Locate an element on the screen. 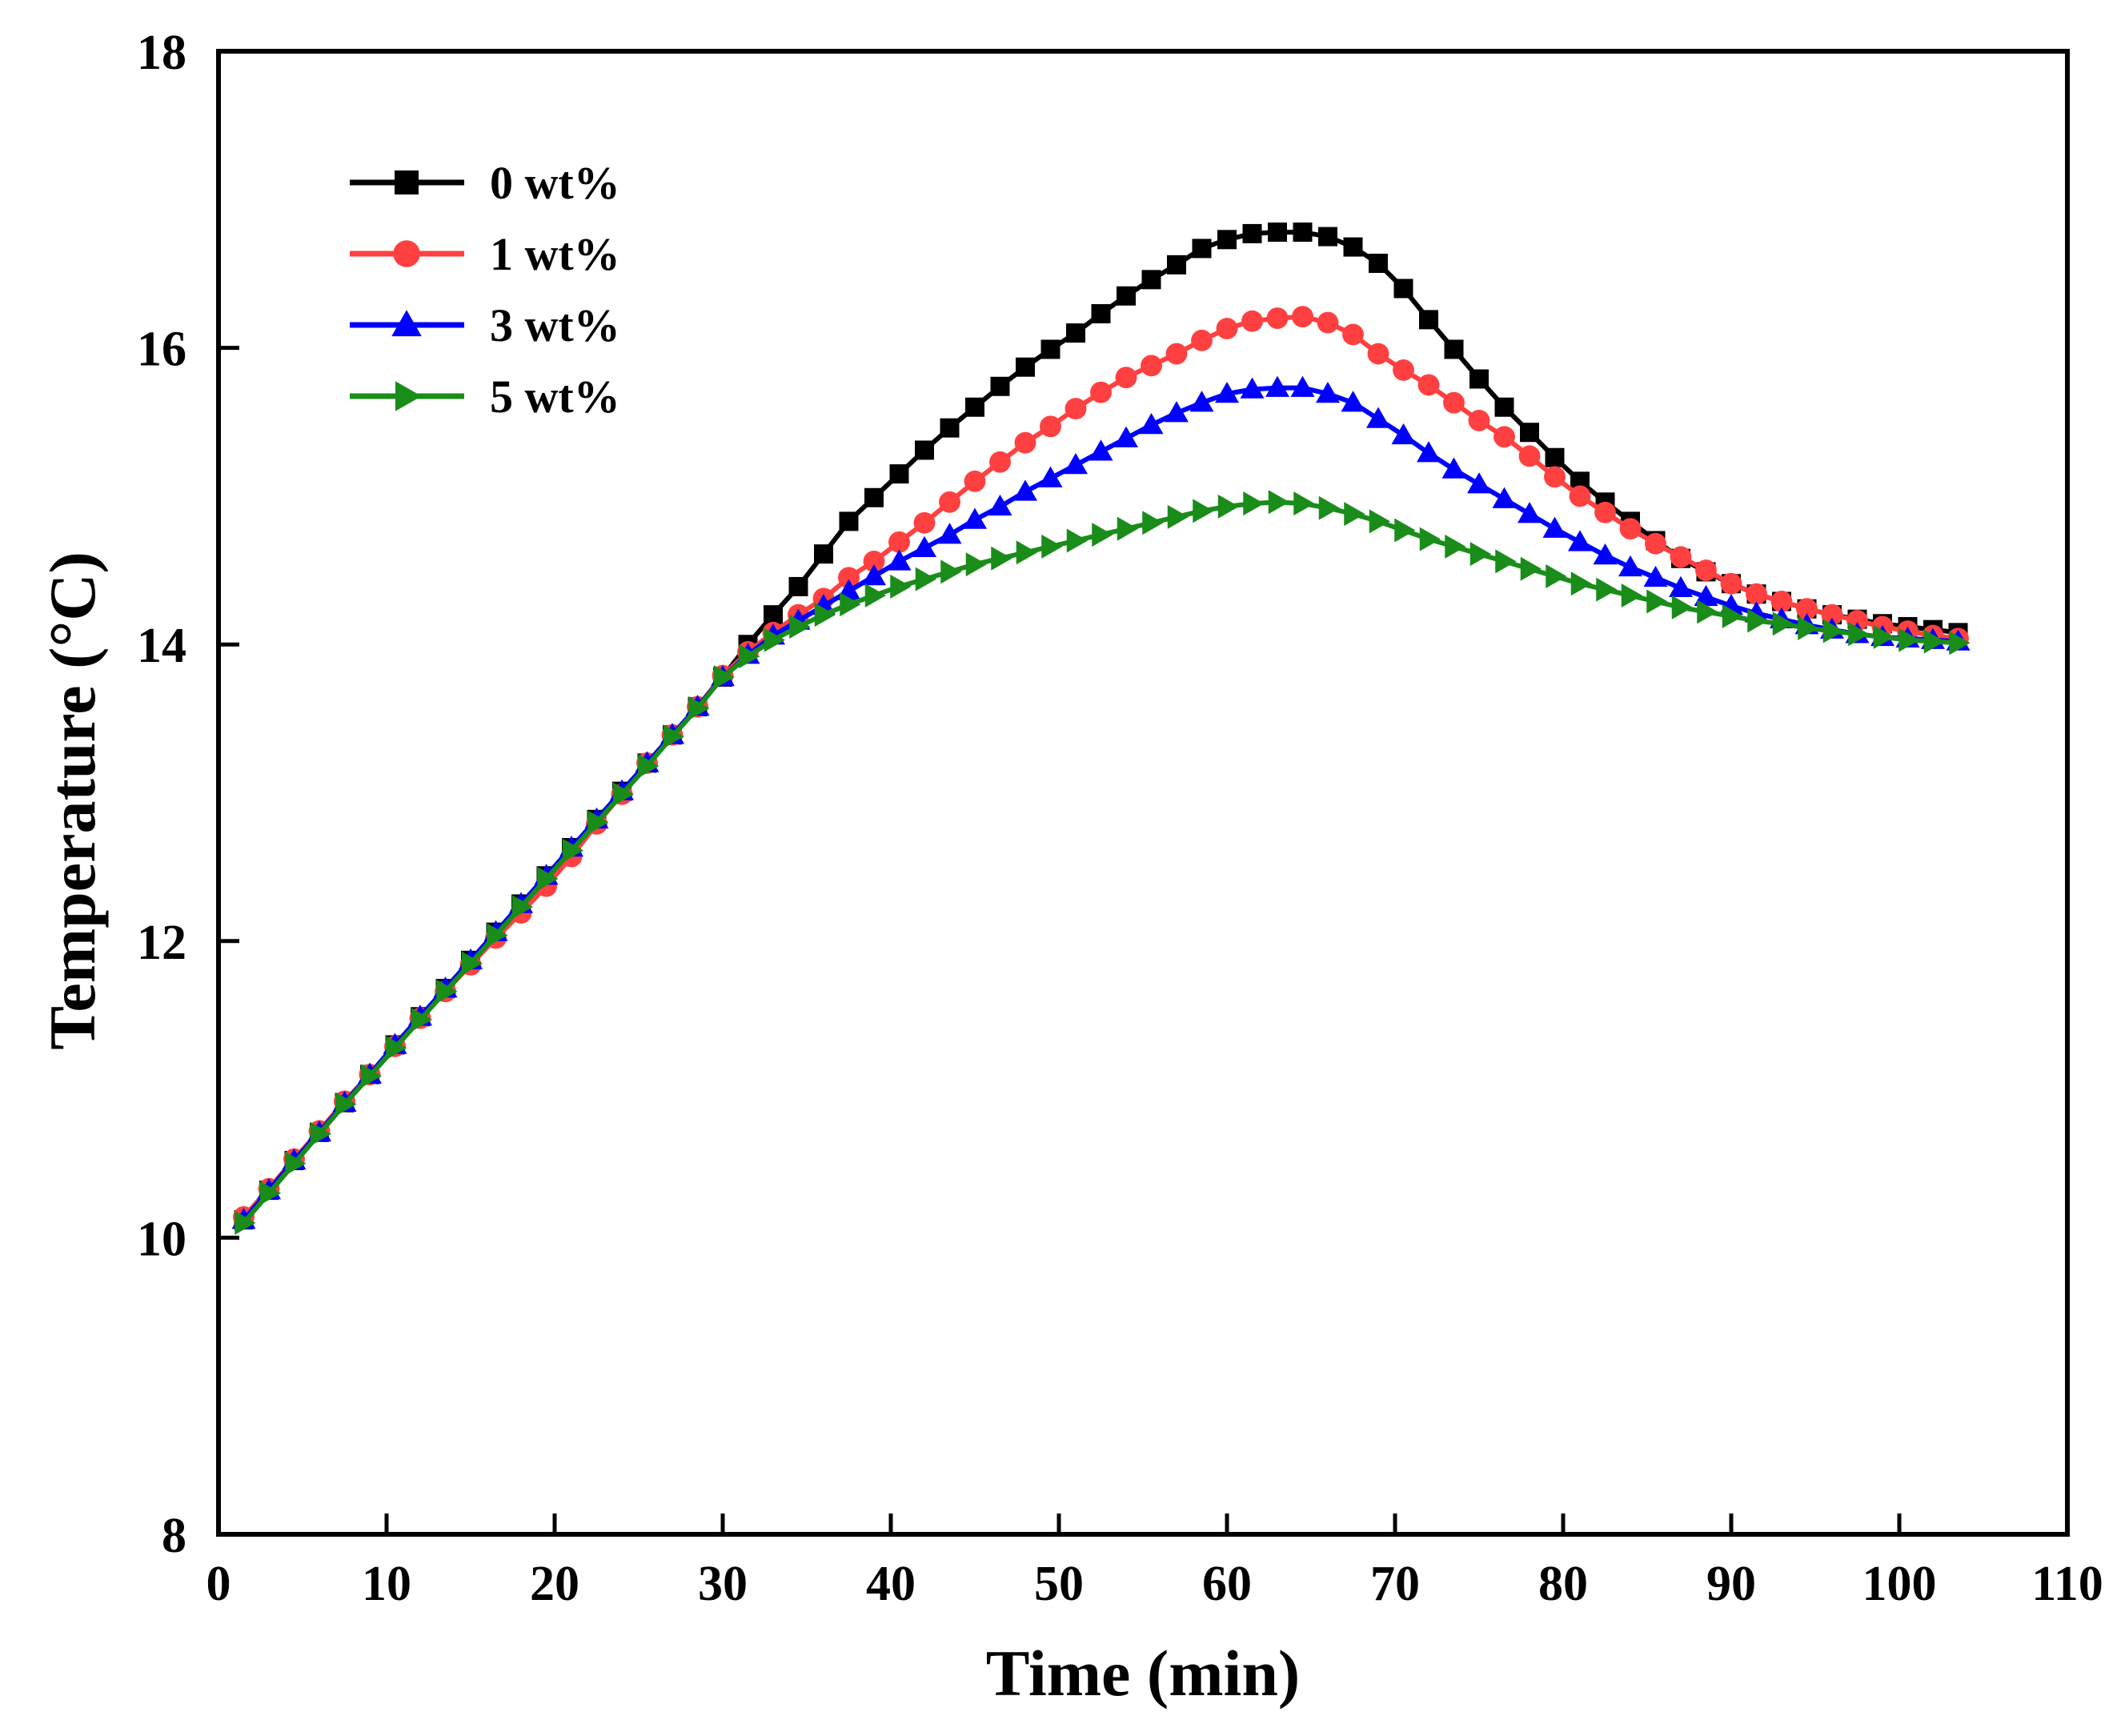 The height and width of the screenshot is (1736, 2125). legend-item: 0 wt% is located at coordinates (485, 183).